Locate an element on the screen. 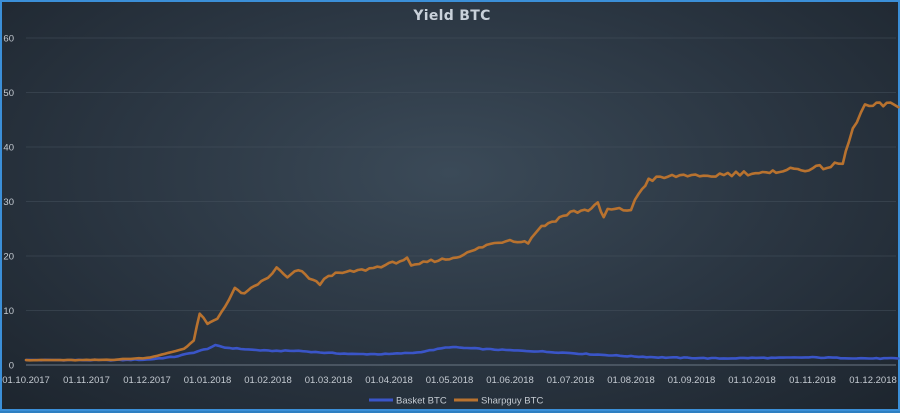 The width and height of the screenshot is (900, 413). legend-label: Sharpguy BTC is located at coordinates (512, 401).